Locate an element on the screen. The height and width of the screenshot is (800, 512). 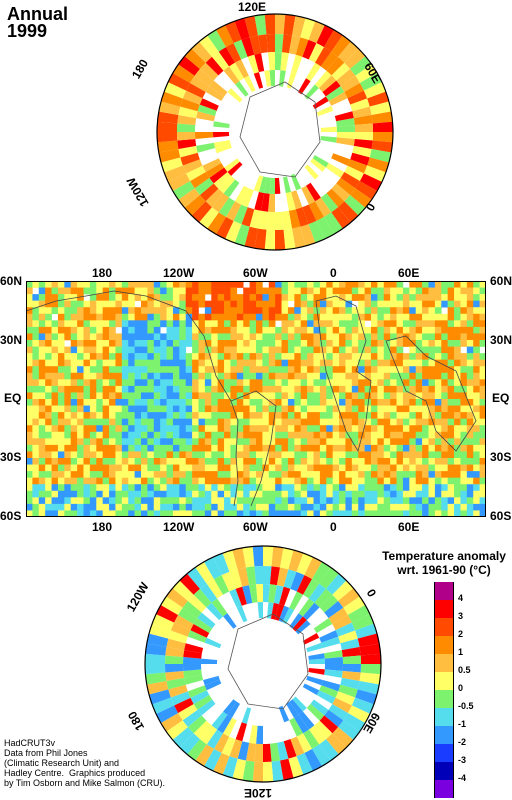
legend-label: -4 is located at coordinates (462, 778).